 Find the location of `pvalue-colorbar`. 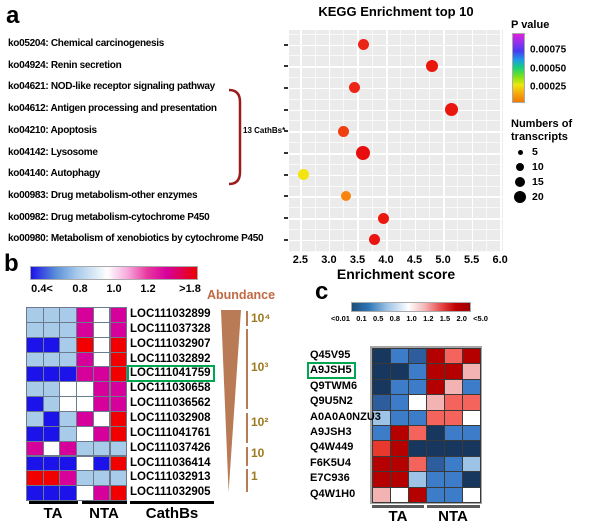

pvalue-colorbar is located at coordinates (518, 68).